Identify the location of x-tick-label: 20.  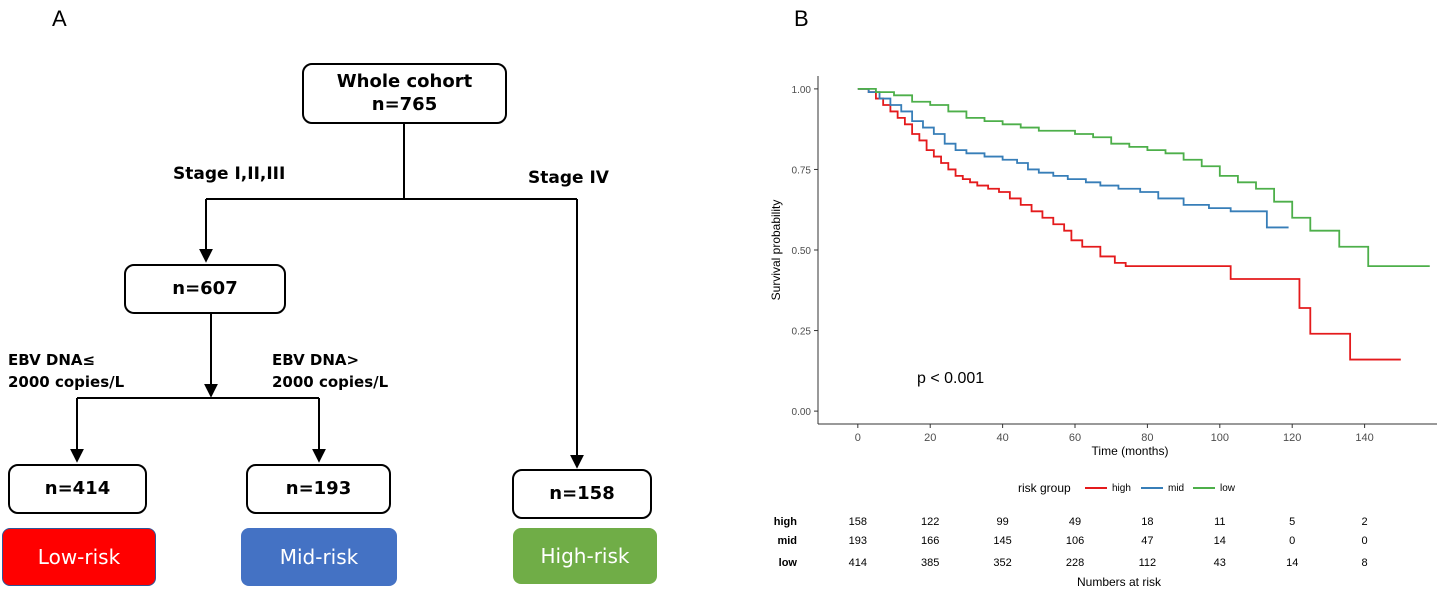
(930, 438).